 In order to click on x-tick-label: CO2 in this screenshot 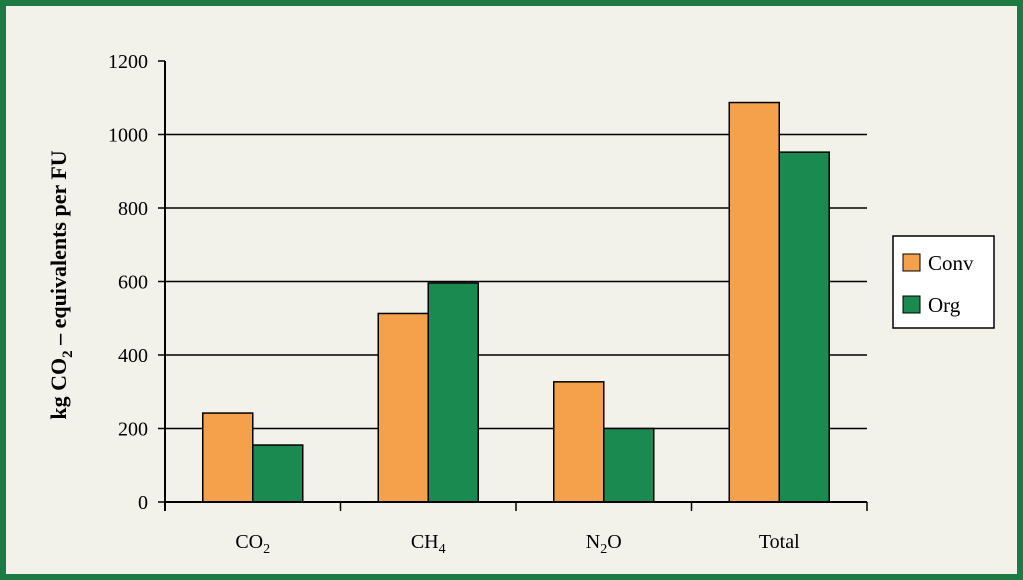, I will do `click(252, 544)`.